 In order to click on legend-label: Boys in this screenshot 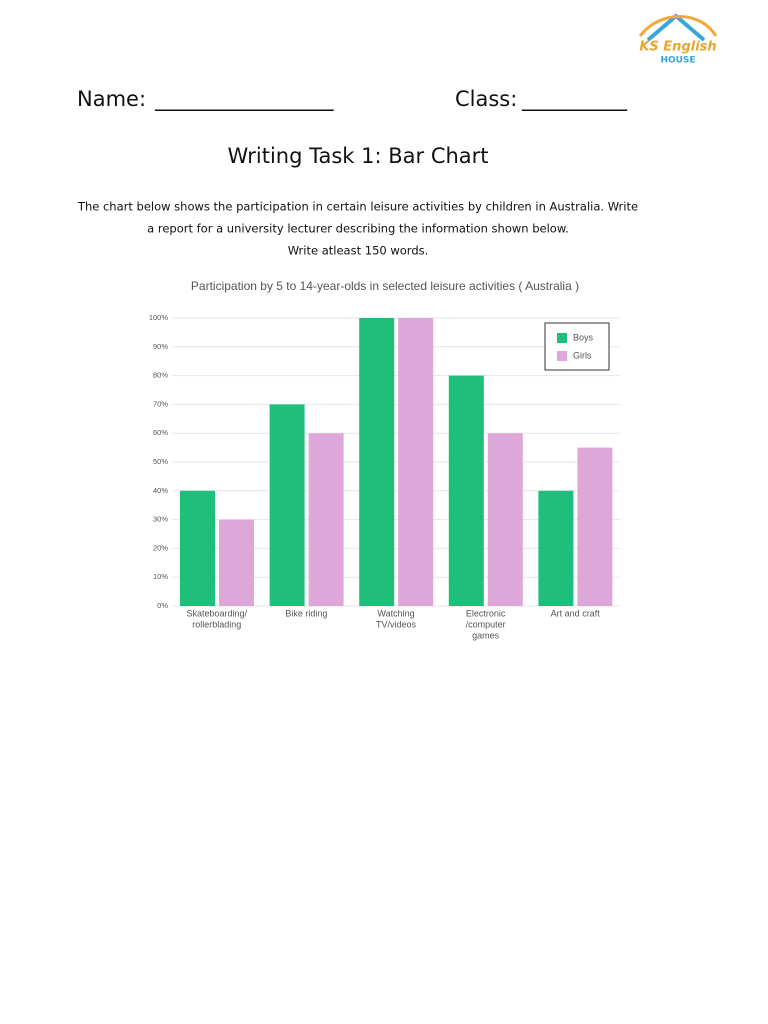, I will do `click(583, 337)`.